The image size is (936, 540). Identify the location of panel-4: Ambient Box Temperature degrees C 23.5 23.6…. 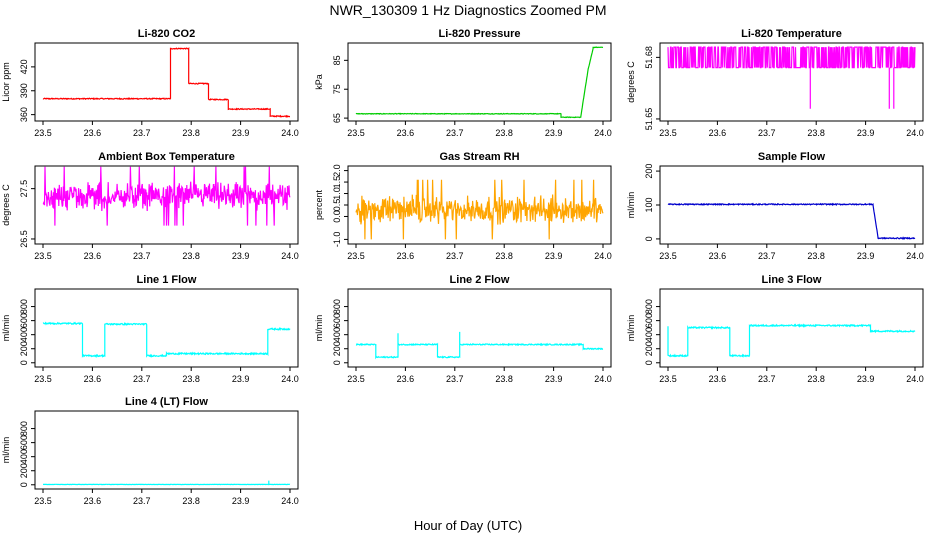
(150, 206).